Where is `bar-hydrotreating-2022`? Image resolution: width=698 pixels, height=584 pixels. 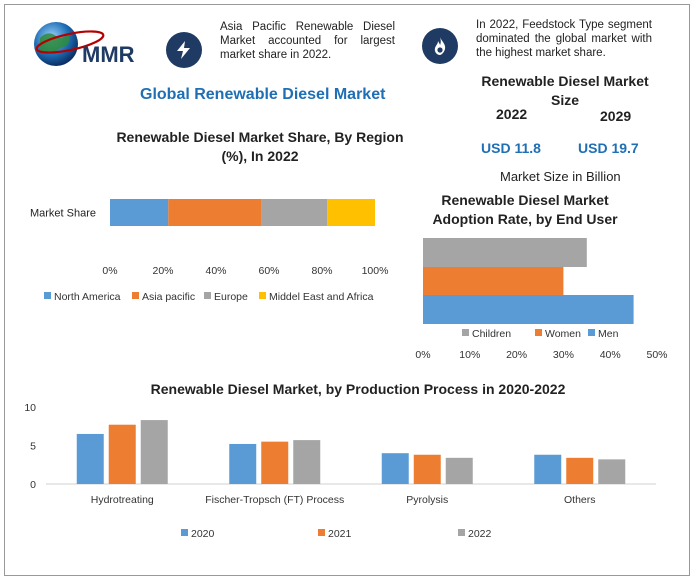
bar-hydrotreating-2022 is located at coordinates (154, 452).